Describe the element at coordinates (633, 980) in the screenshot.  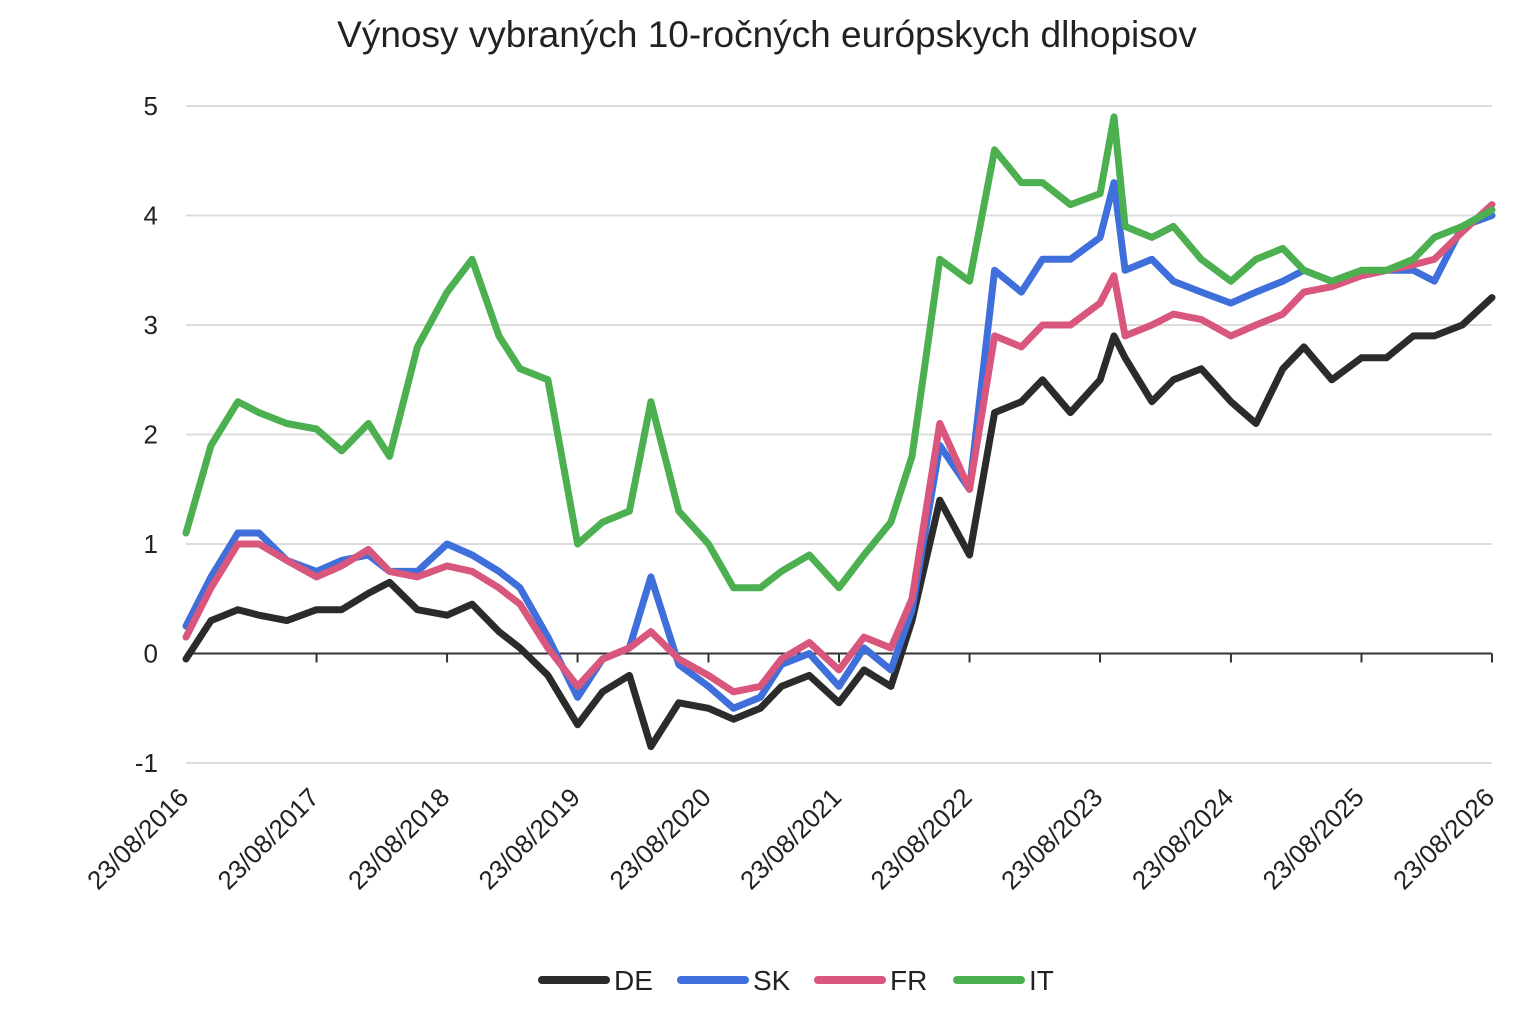
I see `legend-label-de: DE` at that location.